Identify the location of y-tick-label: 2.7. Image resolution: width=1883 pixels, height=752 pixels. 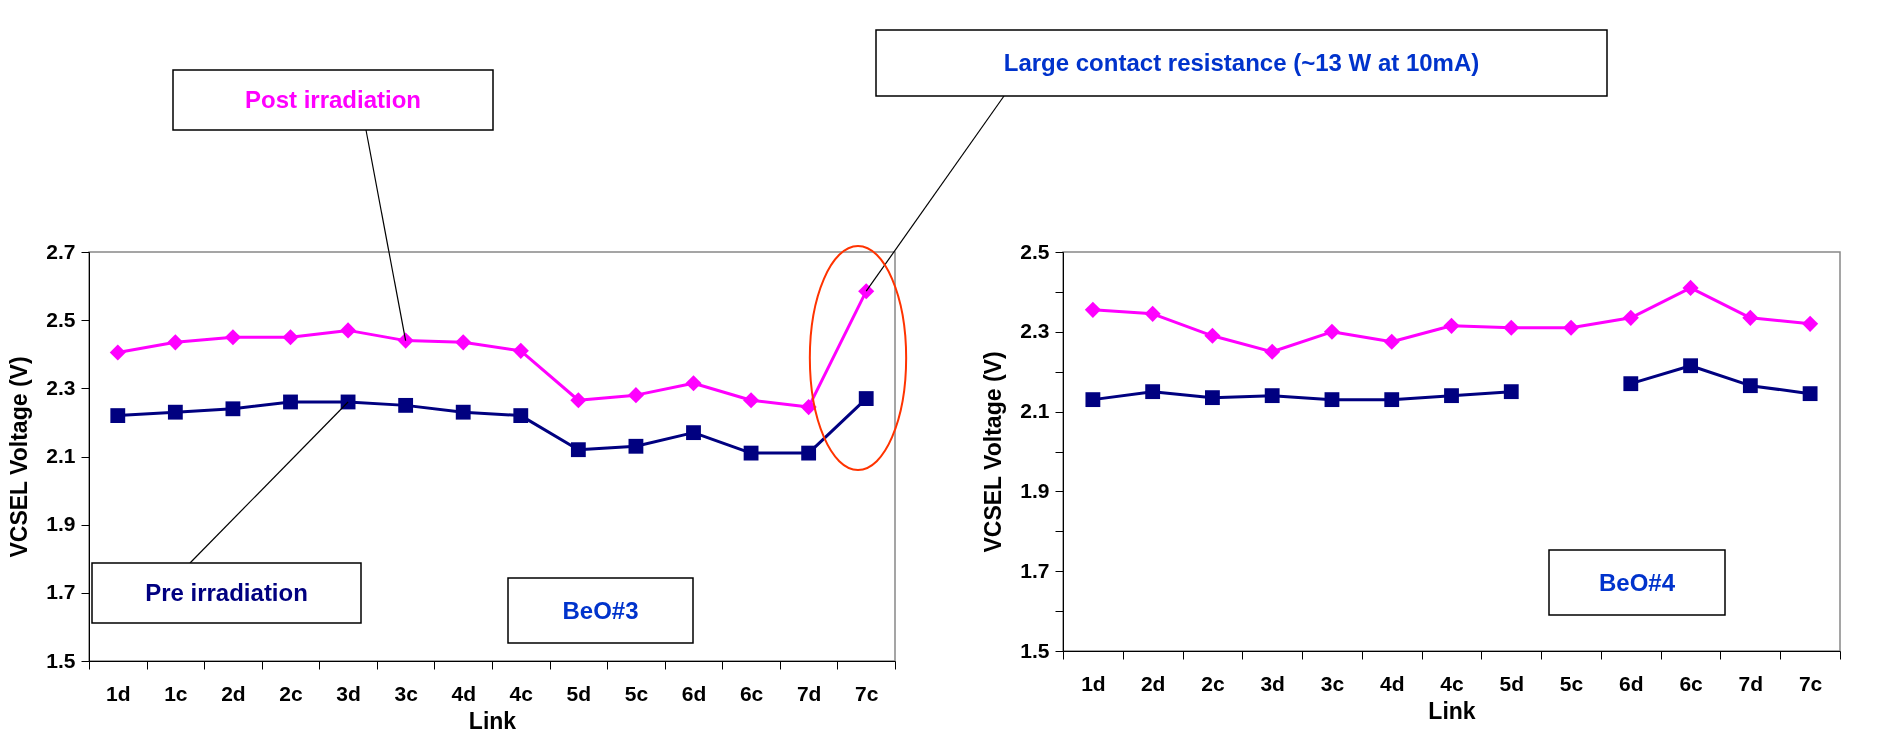
(61, 251).